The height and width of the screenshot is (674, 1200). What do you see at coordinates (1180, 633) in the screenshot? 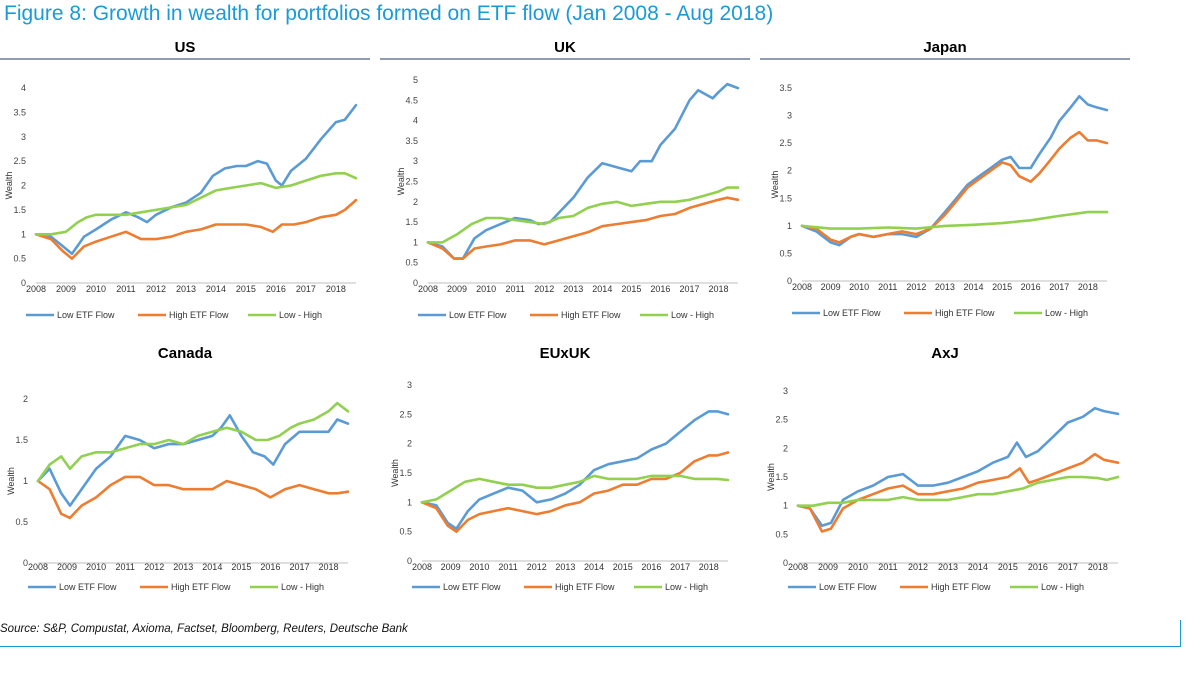
I see `source-rule-edge` at bounding box center [1180, 633].